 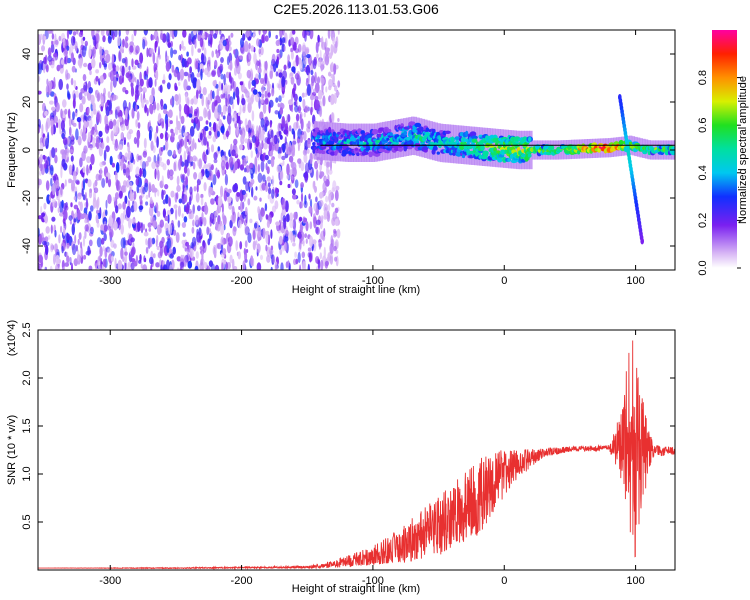 I want to click on y-tick-label: 0, so click(x=27, y=150).